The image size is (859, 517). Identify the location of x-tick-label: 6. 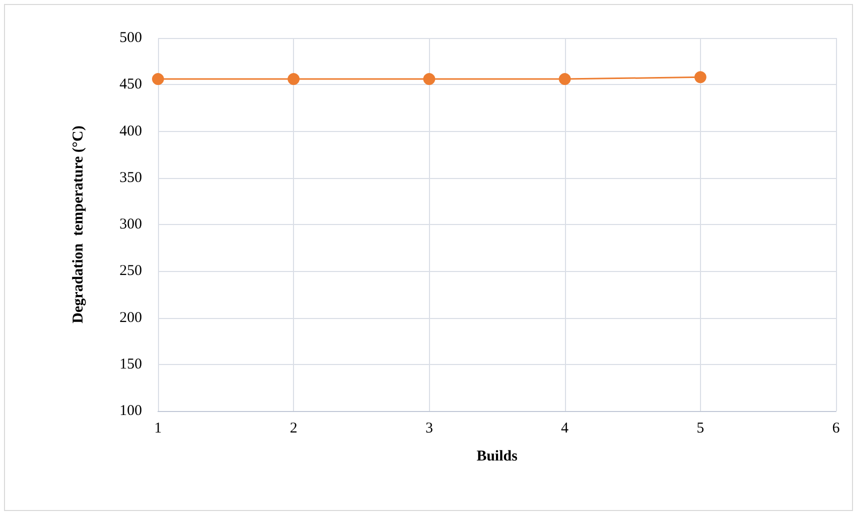
(836, 428).